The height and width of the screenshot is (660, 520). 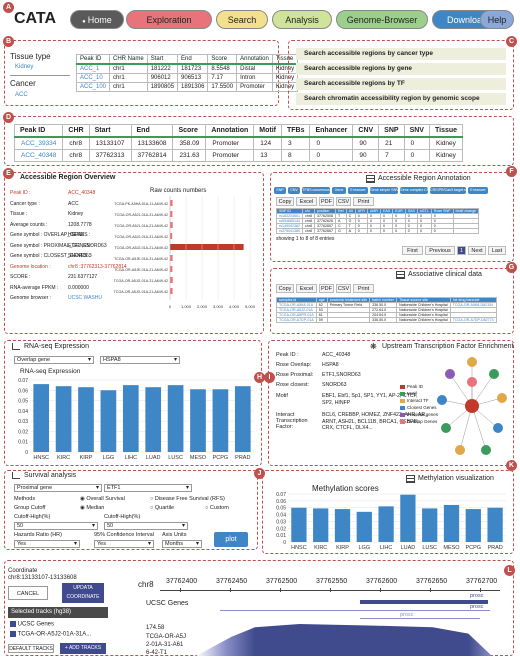 What do you see at coordinates (440, 250) in the screenshot?
I see `pager-previous-button: Previous` at bounding box center [440, 250].